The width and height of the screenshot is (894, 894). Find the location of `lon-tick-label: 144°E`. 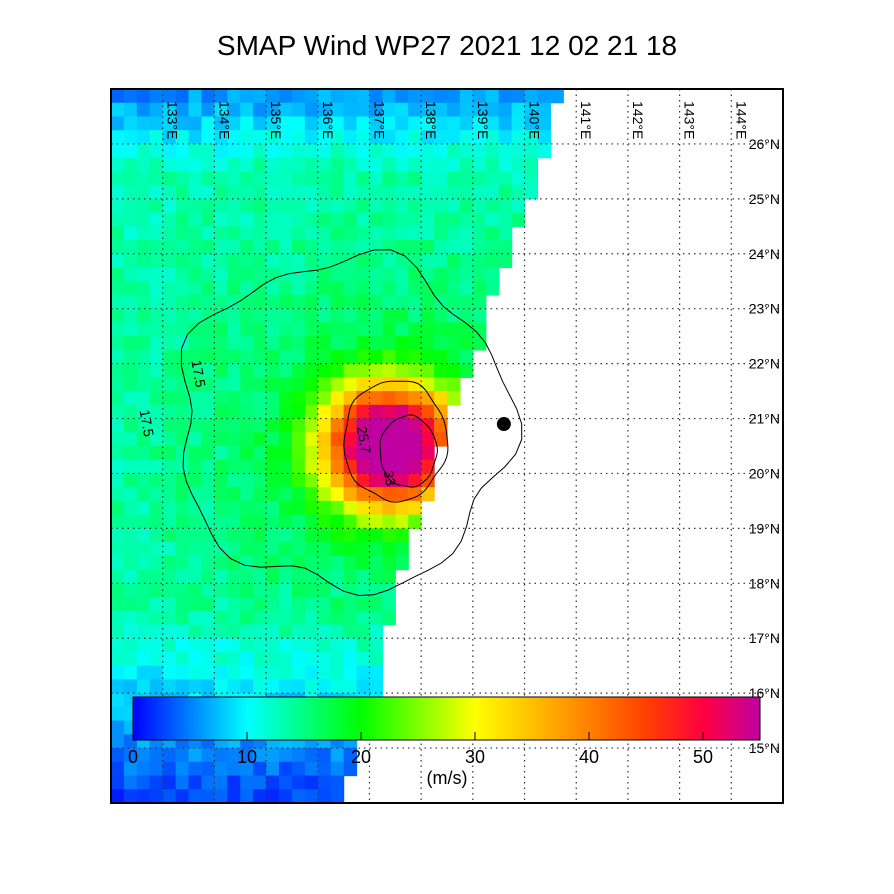

lon-tick-label: 144°E is located at coordinates (741, 120).